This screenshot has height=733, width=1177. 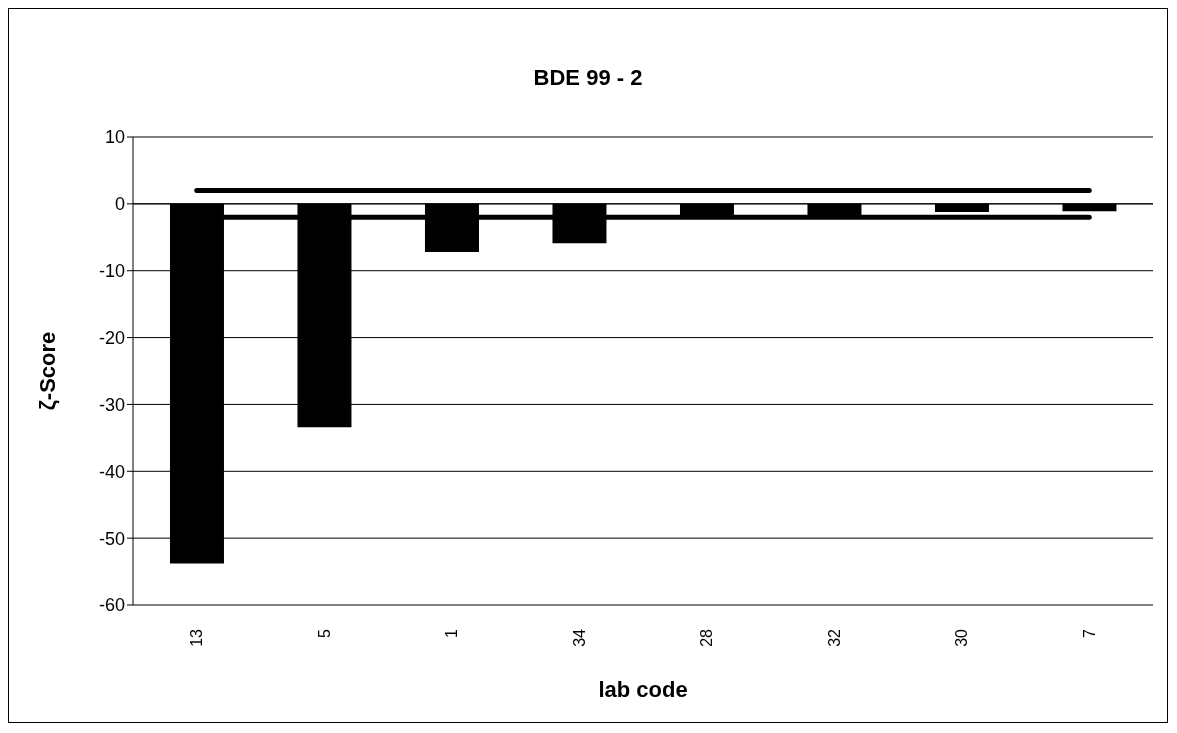 I want to click on y-tick-label: 10, so click(x=114, y=137).